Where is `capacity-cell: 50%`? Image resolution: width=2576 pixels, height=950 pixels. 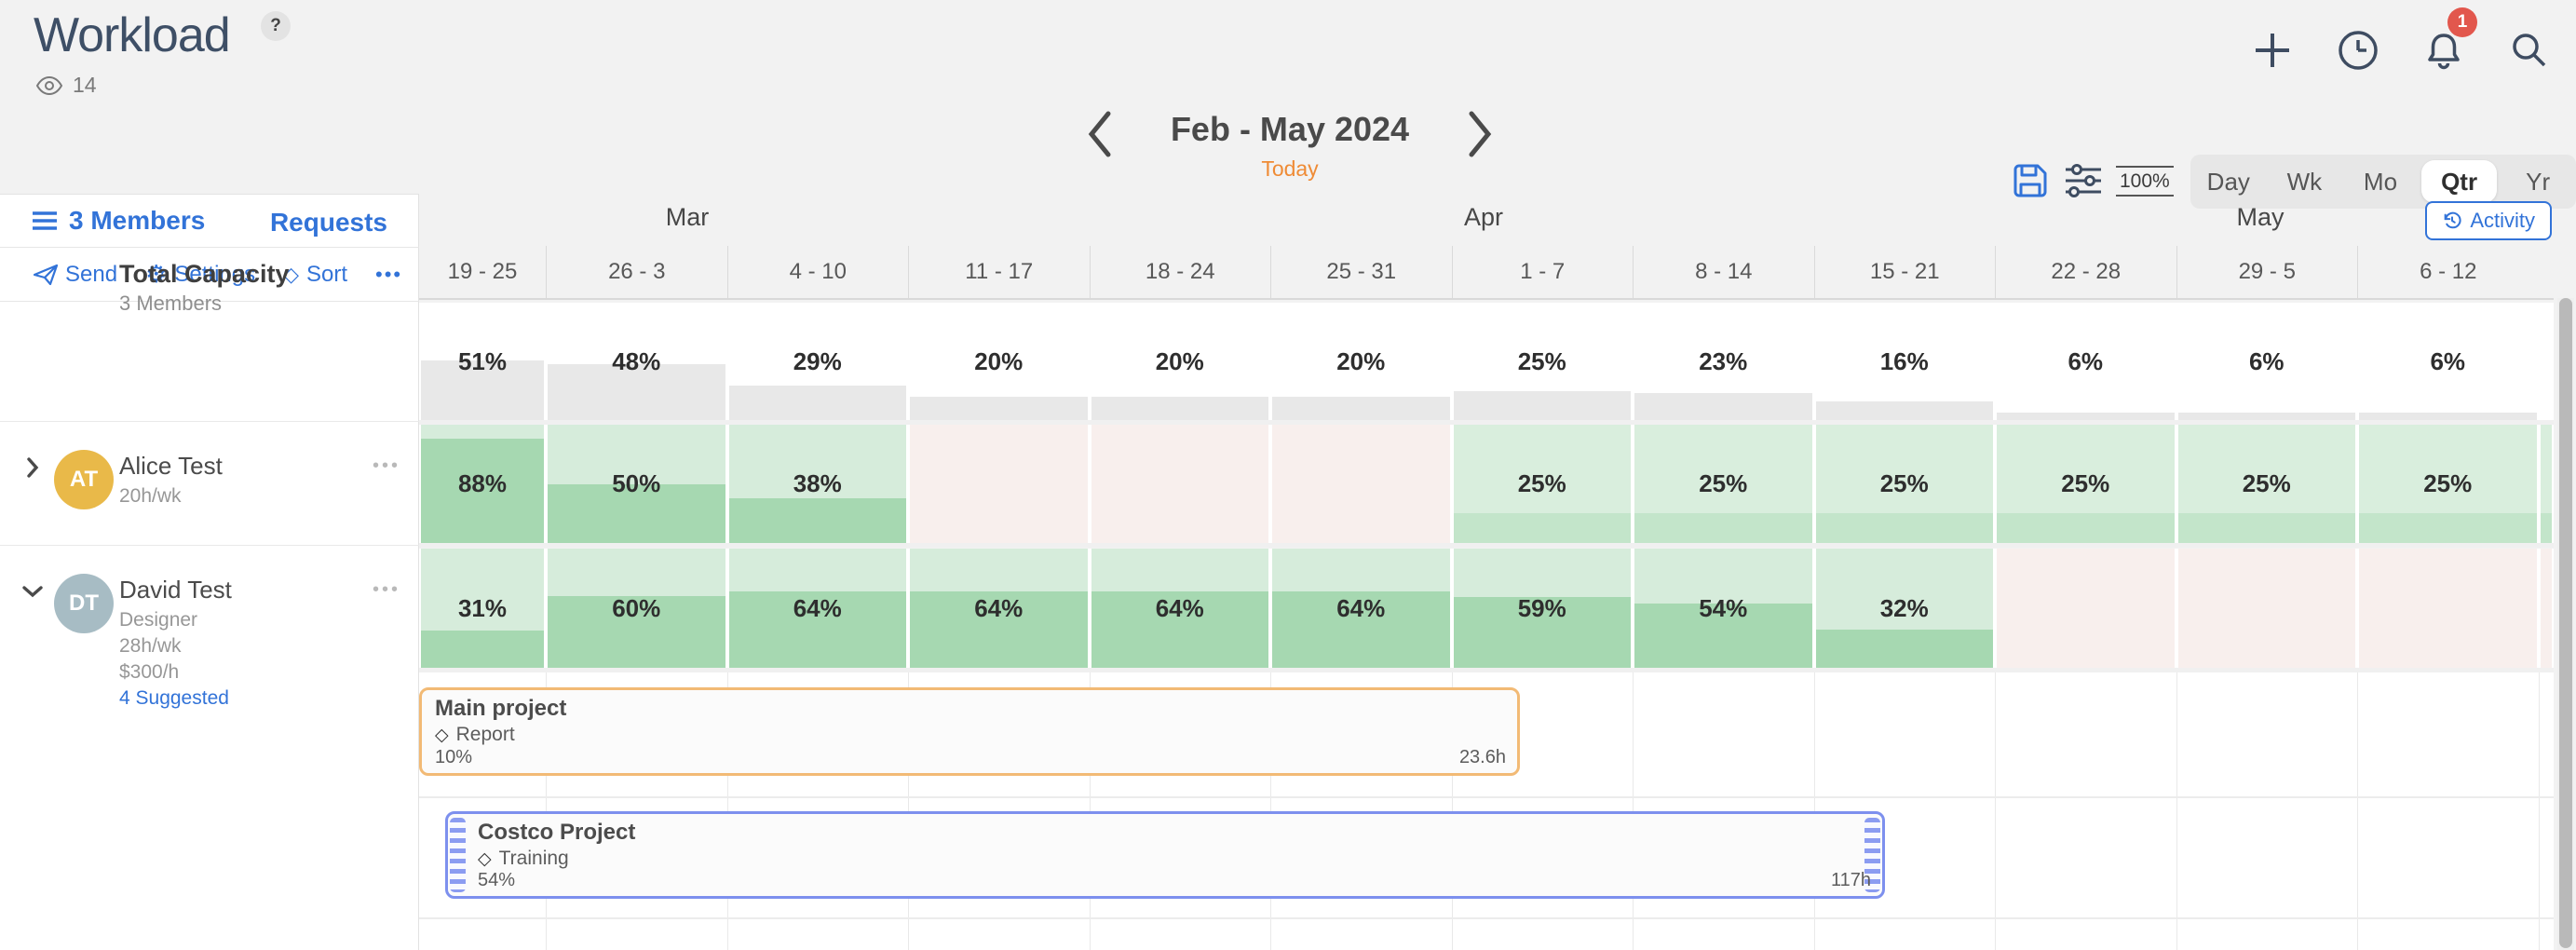
capacity-cell: 50% is located at coordinates (636, 484).